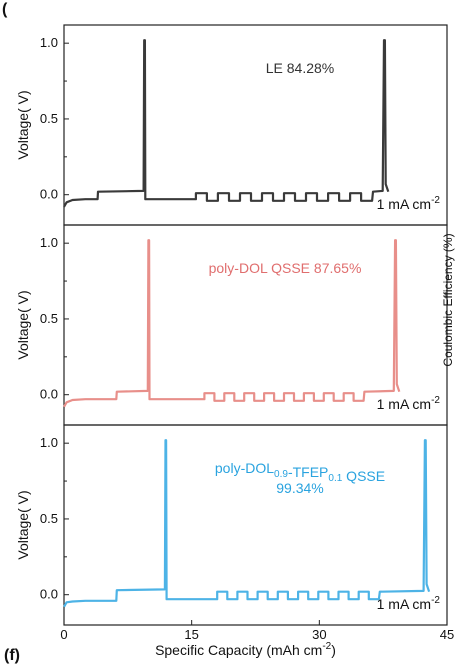 The image size is (461, 664). I want to click on x-tick-label: 0, so click(63, 634).